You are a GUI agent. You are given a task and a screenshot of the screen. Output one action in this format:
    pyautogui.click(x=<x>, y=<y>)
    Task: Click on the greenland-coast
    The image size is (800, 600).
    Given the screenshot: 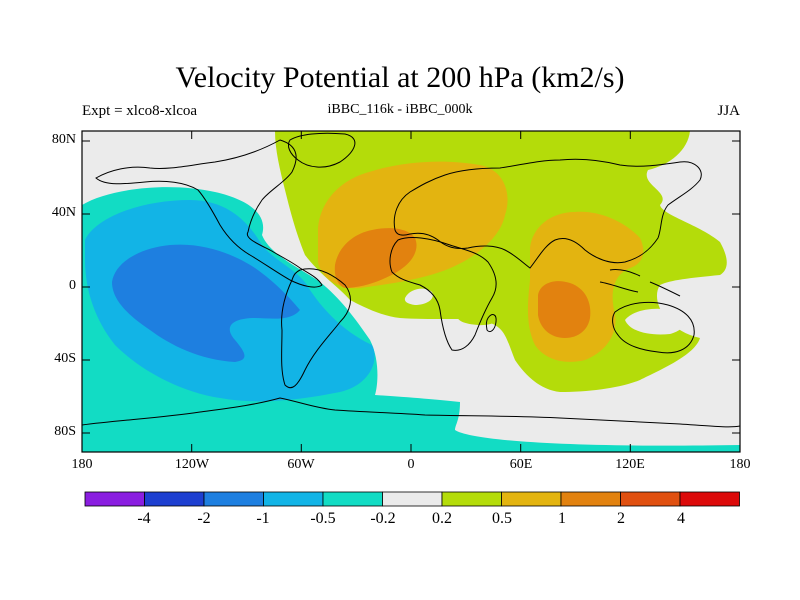 What is the action you would take?
    pyautogui.click(x=321, y=150)
    